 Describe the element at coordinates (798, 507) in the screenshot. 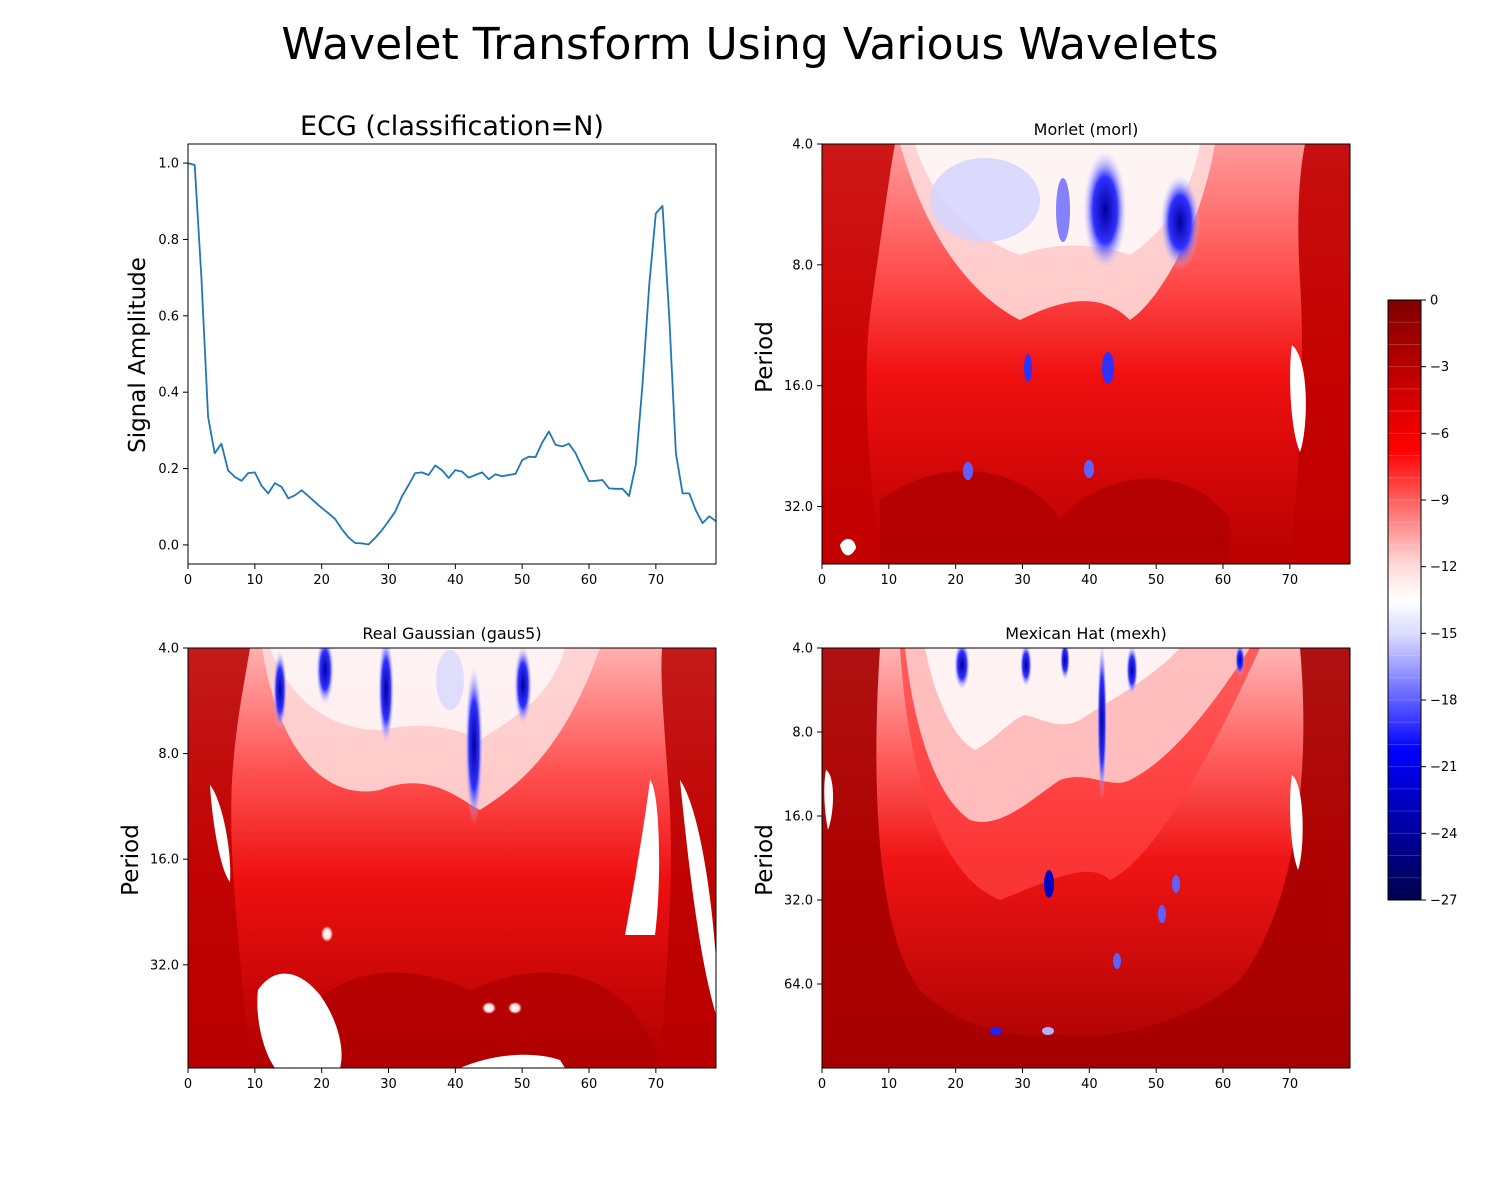

I see `morlet-ytick-label: 32.0` at that location.